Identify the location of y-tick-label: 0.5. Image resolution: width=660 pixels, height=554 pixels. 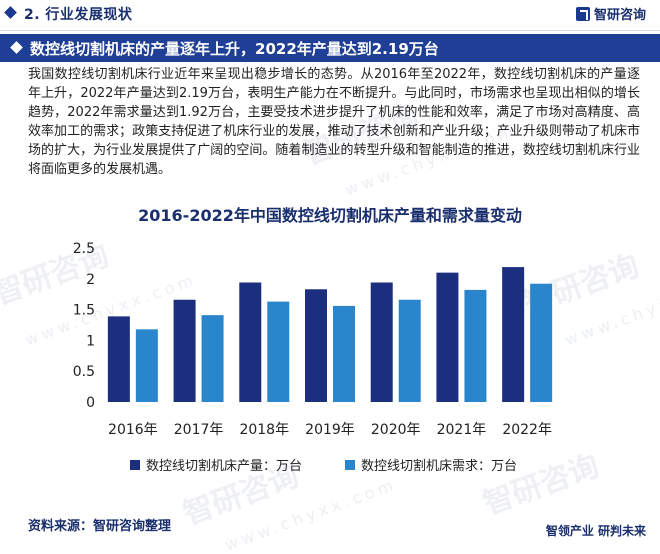
(84, 372).